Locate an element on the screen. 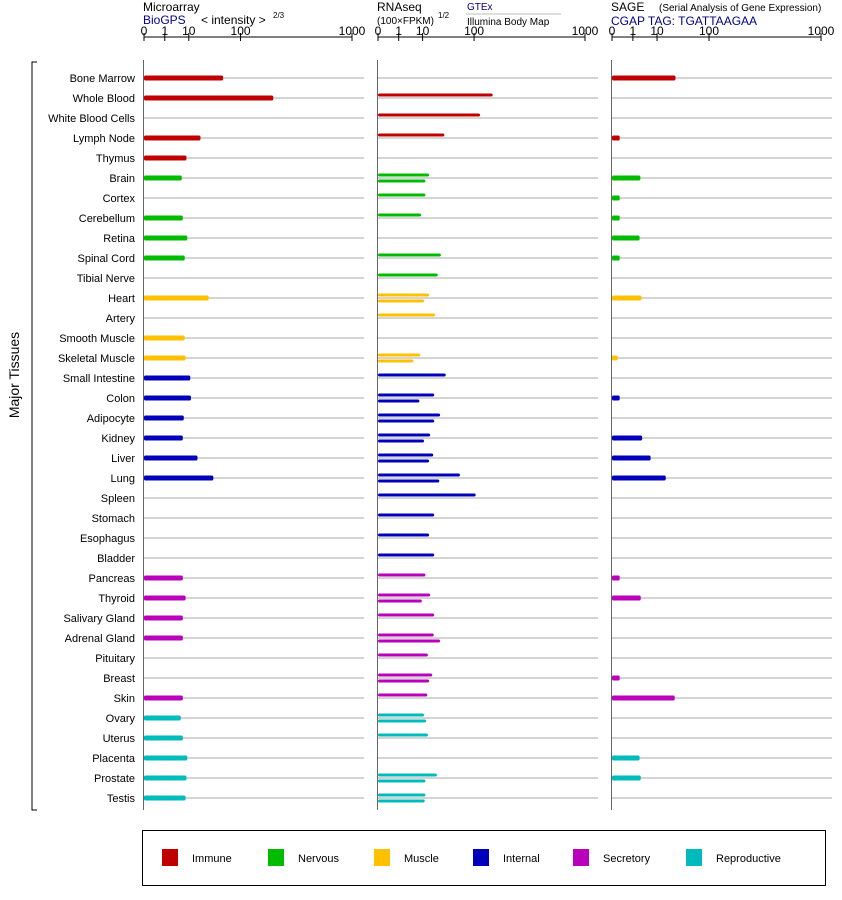  microarray-tick-label: 1000 is located at coordinates (352, 31).